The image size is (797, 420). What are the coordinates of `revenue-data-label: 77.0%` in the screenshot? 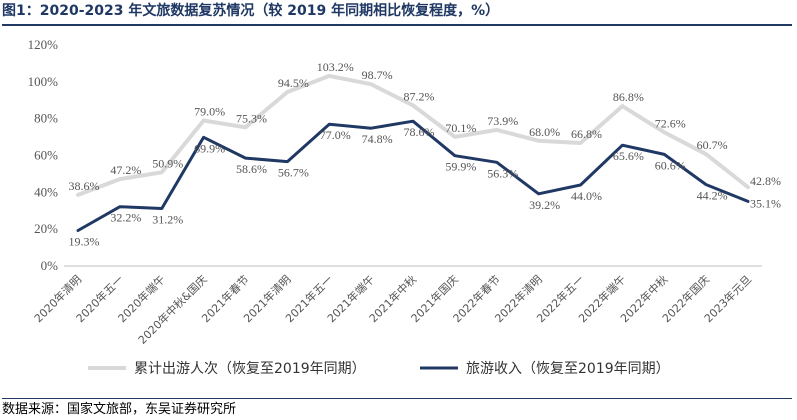 It's located at (335, 135).